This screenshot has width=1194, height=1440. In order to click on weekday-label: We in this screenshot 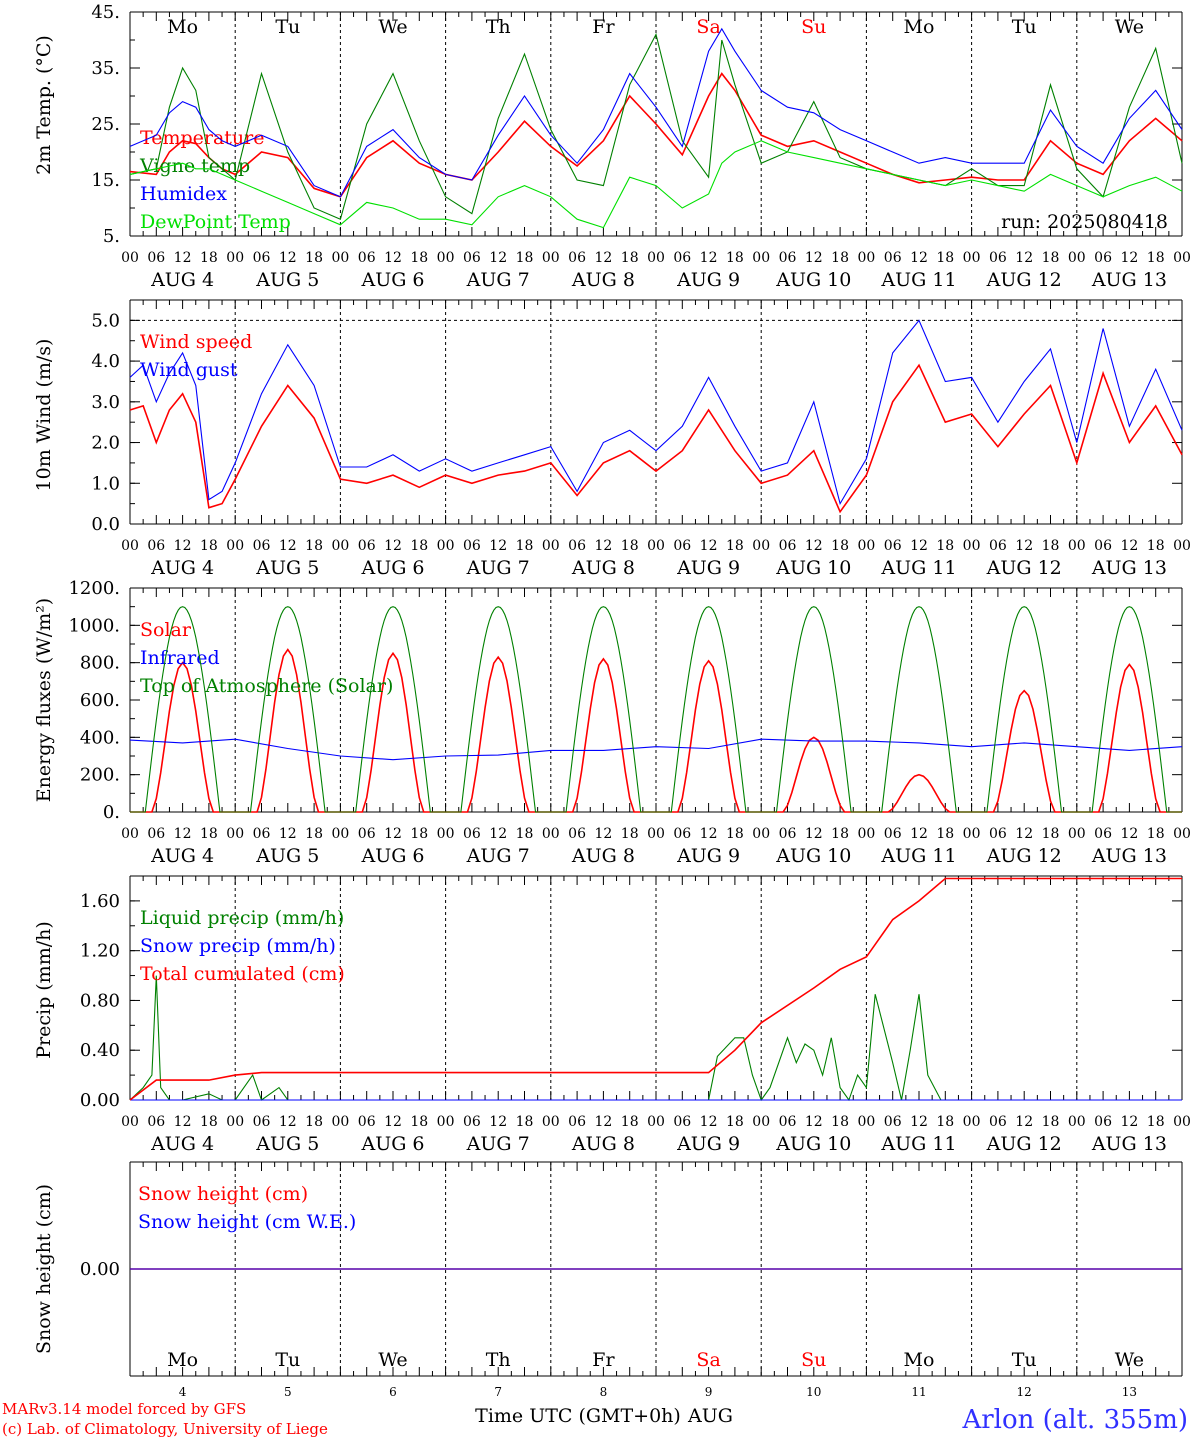, I will do `click(392, 27)`.